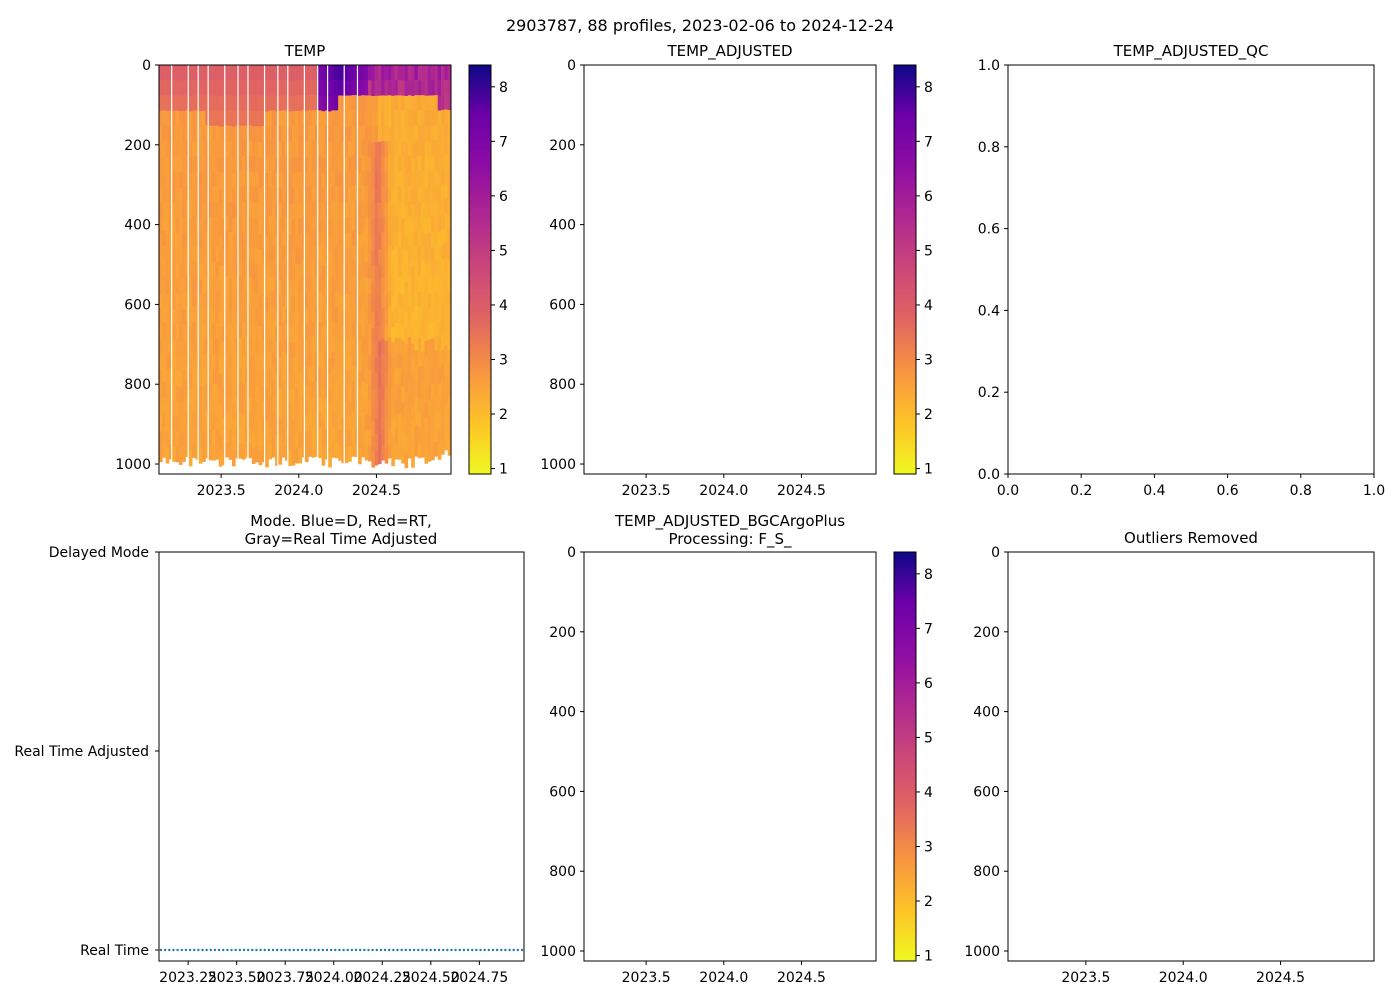 The width and height of the screenshot is (1400, 1000). Describe the element at coordinates (1008, 491) in the screenshot. I see `qc-x-tick-label: 0.0` at that location.